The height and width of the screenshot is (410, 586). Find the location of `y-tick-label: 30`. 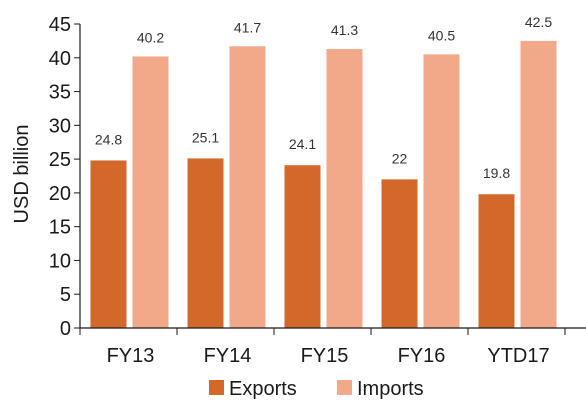

y-tick-label: 30 is located at coordinates (60, 126).